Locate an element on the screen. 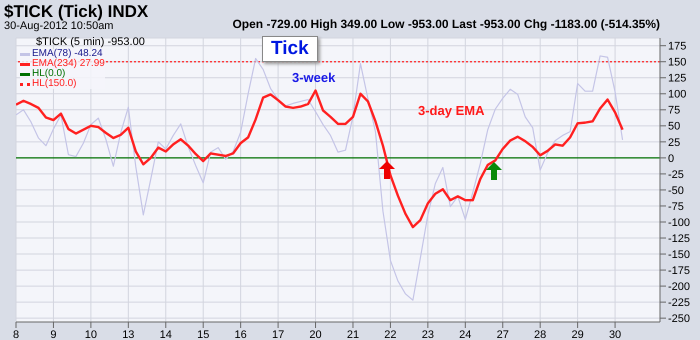 This screenshot has height=340, width=700. chart-subtitle: 30-Aug-2012 10:50am is located at coordinates (59, 26).